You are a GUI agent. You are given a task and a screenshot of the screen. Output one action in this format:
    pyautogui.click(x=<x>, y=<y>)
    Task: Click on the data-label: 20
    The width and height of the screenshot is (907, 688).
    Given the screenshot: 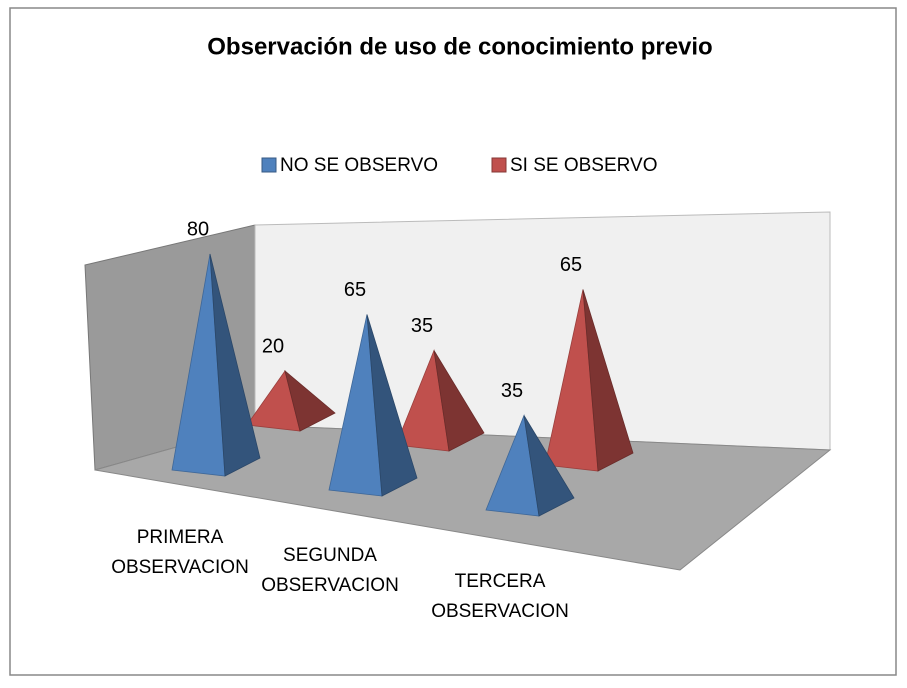 What is the action you would take?
    pyautogui.click(x=273, y=346)
    